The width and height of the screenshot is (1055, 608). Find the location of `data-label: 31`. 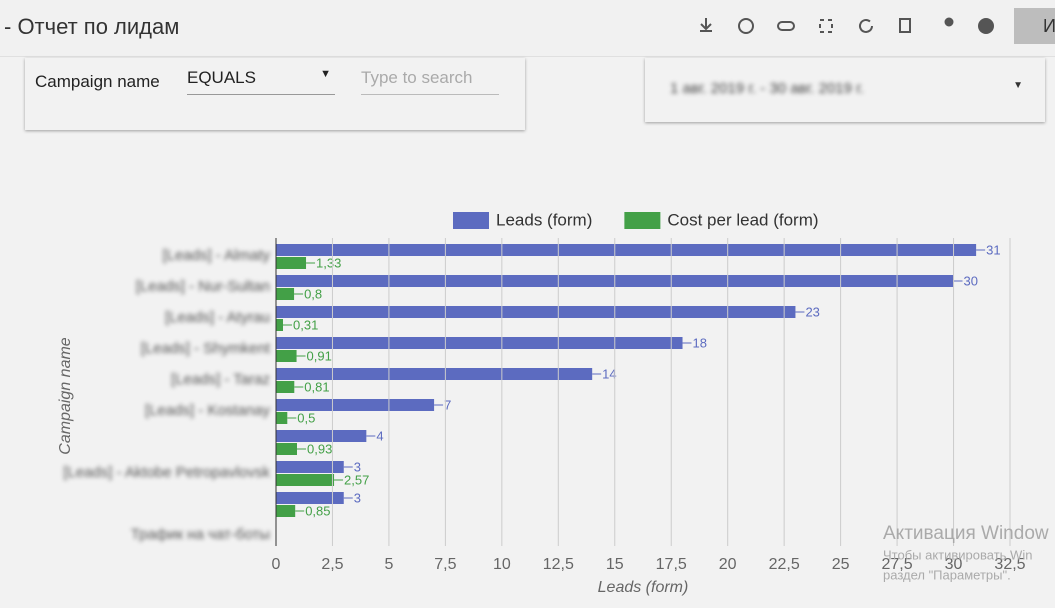

data-label: 31 is located at coordinates (993, 249).